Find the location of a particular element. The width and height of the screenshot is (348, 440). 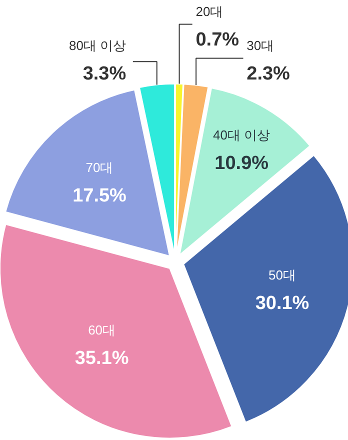

data-label: 2.3% is located at coordinates (268, 73).